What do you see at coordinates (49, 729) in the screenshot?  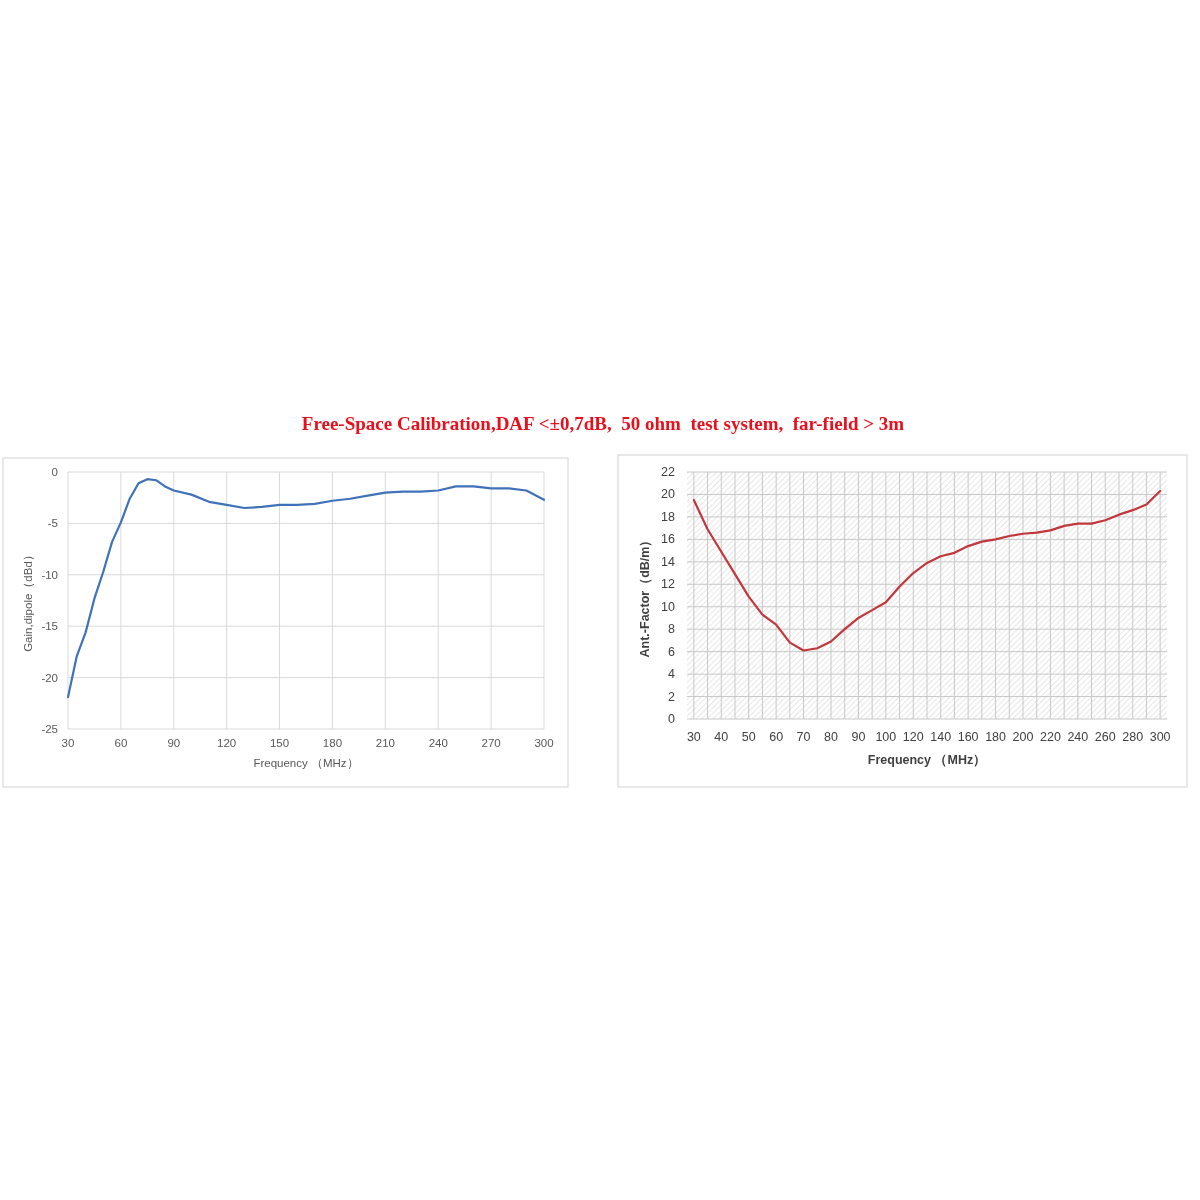 I see `y-tick-label: -25` at bounding box center [49, 729].